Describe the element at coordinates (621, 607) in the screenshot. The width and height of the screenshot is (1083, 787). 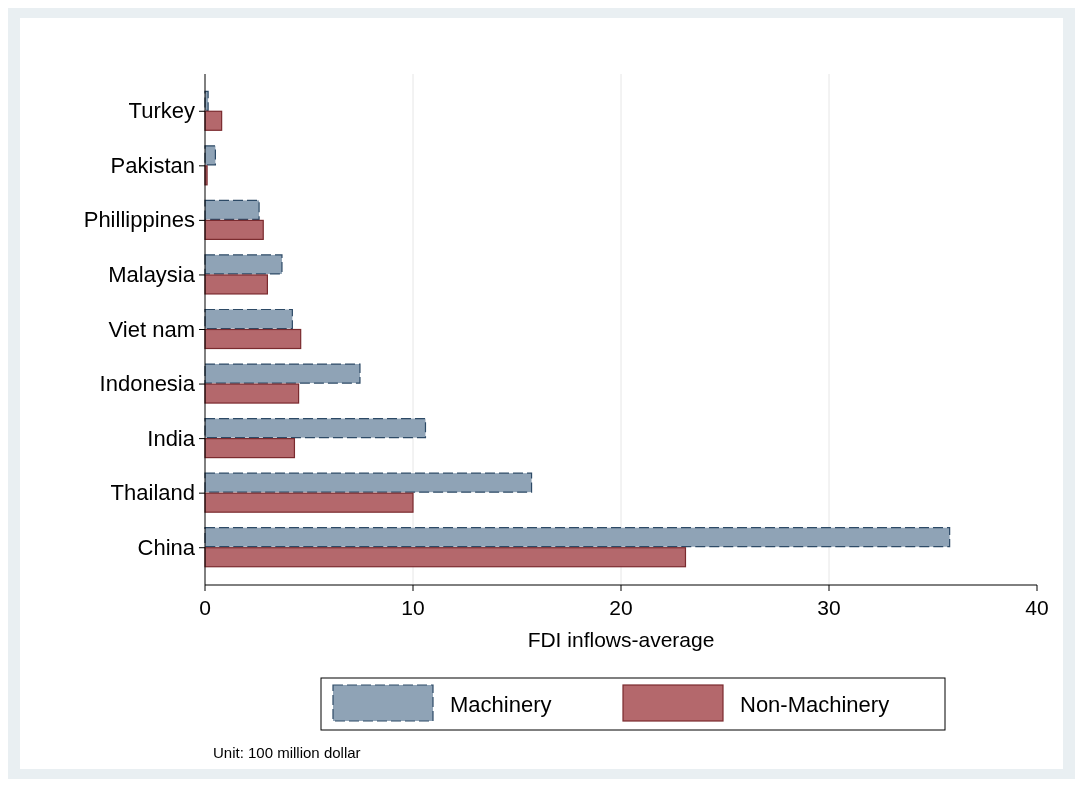
I see `x-tick-label: 20` at that location.